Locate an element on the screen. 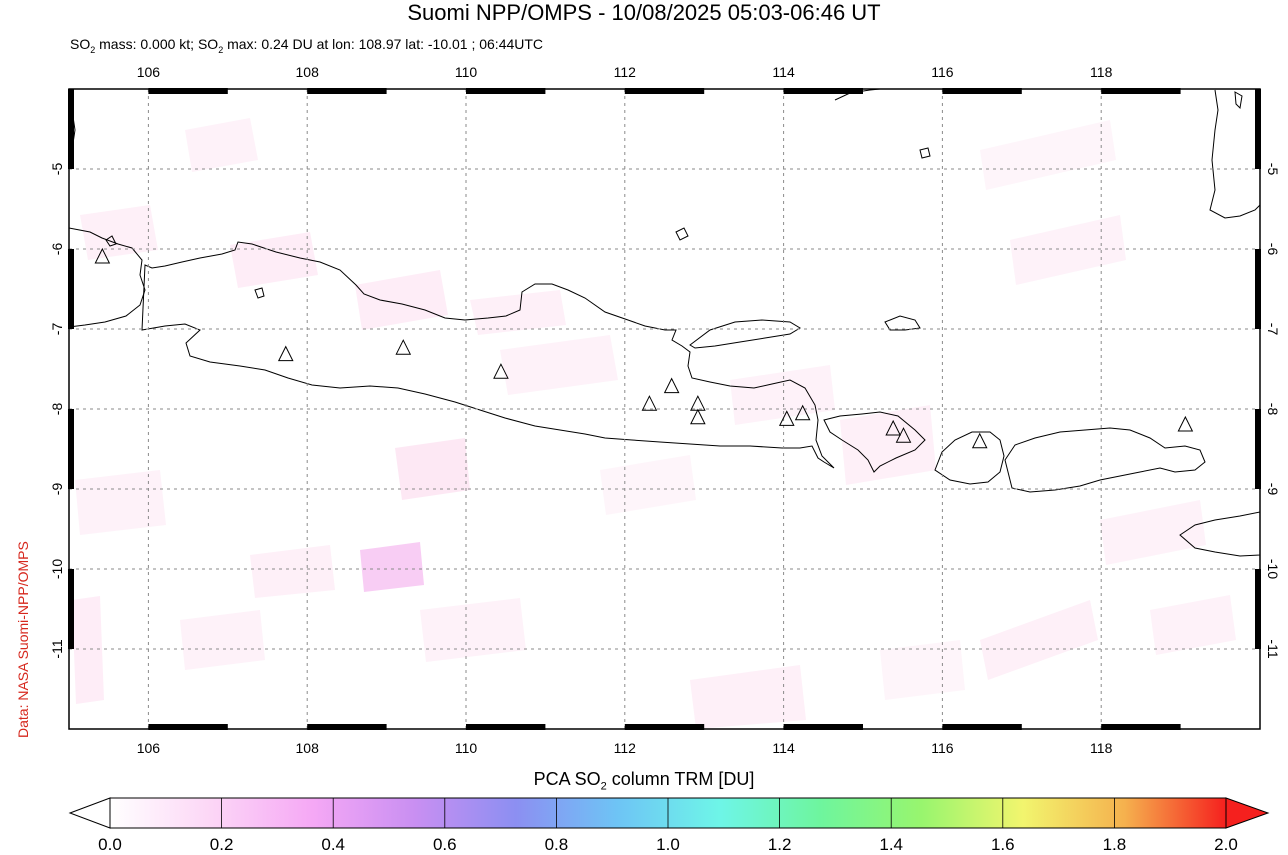 Image resolution: width=1288 pixels, height=855 pixels. lon-label-bottom: 118 is located at coordinates (1101, 748).